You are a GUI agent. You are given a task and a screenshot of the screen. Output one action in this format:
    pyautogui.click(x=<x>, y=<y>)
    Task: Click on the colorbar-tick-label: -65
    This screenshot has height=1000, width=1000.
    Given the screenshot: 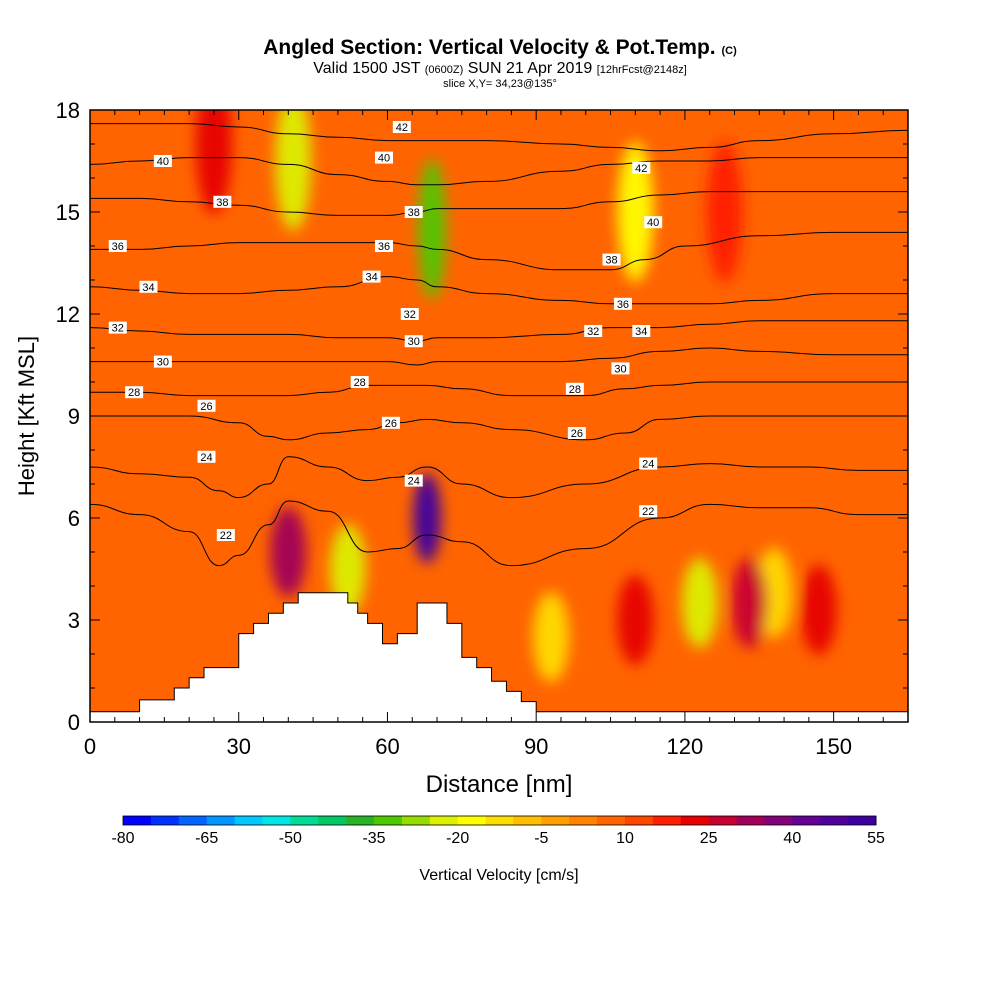 What is the action you would take?
    pyautogui.click(x=206, y=838)
    